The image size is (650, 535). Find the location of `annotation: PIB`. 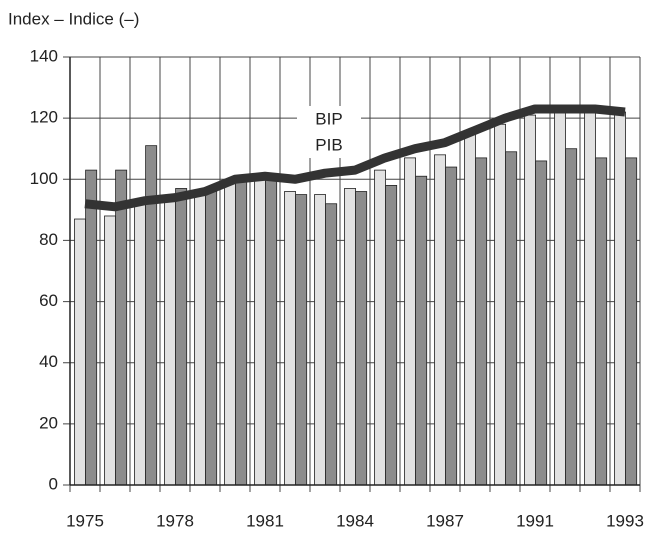

annotation: PIB is located at coordinates (328, 144).